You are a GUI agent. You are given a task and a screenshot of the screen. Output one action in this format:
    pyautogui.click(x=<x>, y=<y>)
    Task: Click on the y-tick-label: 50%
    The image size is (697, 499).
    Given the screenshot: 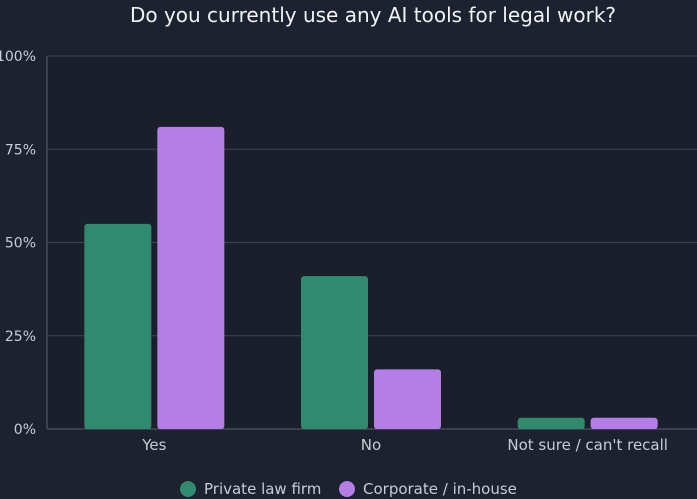 What is the action you would take?
    pyautogui.click(x=20, y=244)
    